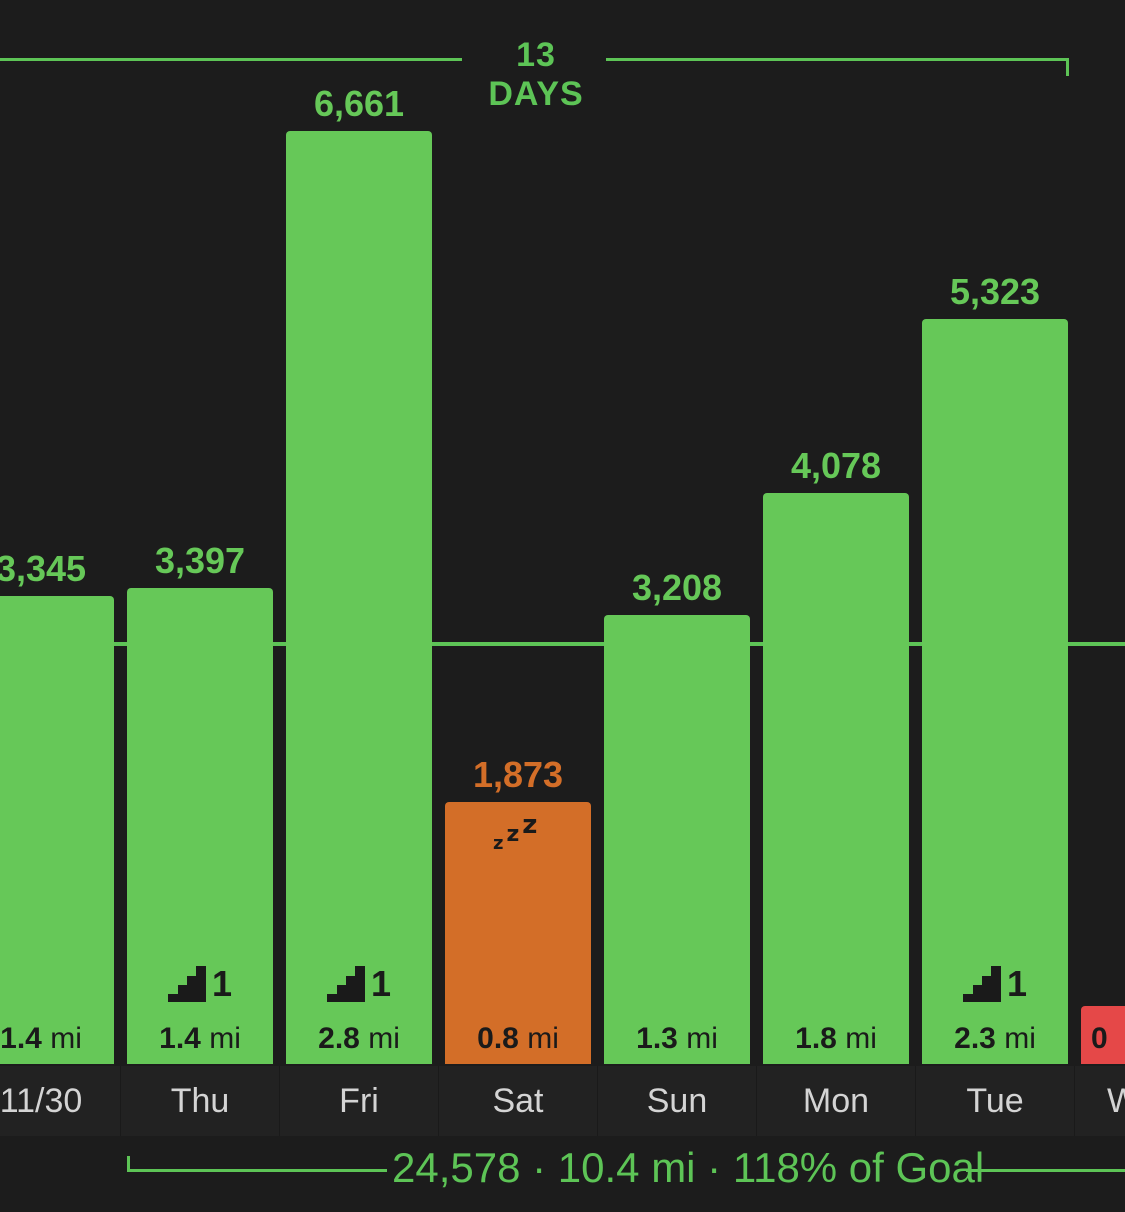 This screenshot has height=1212, width=1125. I want to click on step-count-label: 5,323, so click(995, 291).